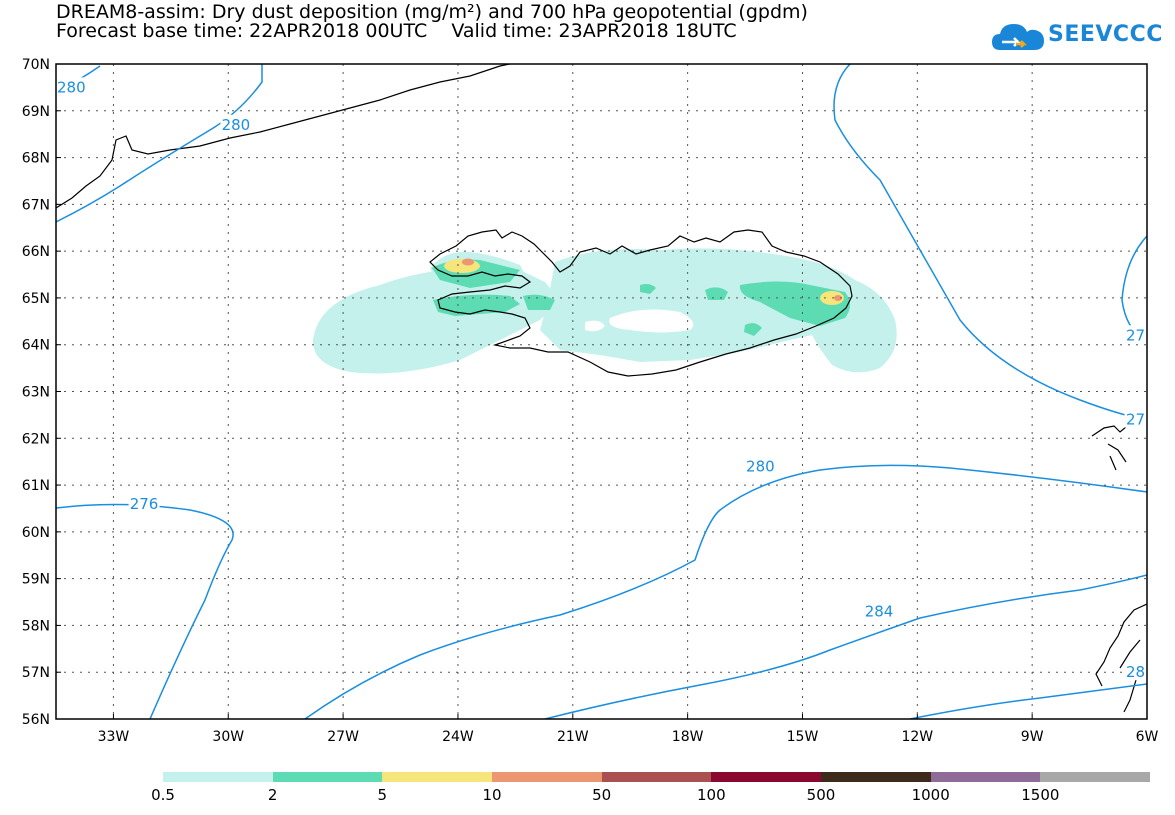 The height and width of the screenshot is (815, 1175). I want to click on lon-label: 21W, so click(573, 737).